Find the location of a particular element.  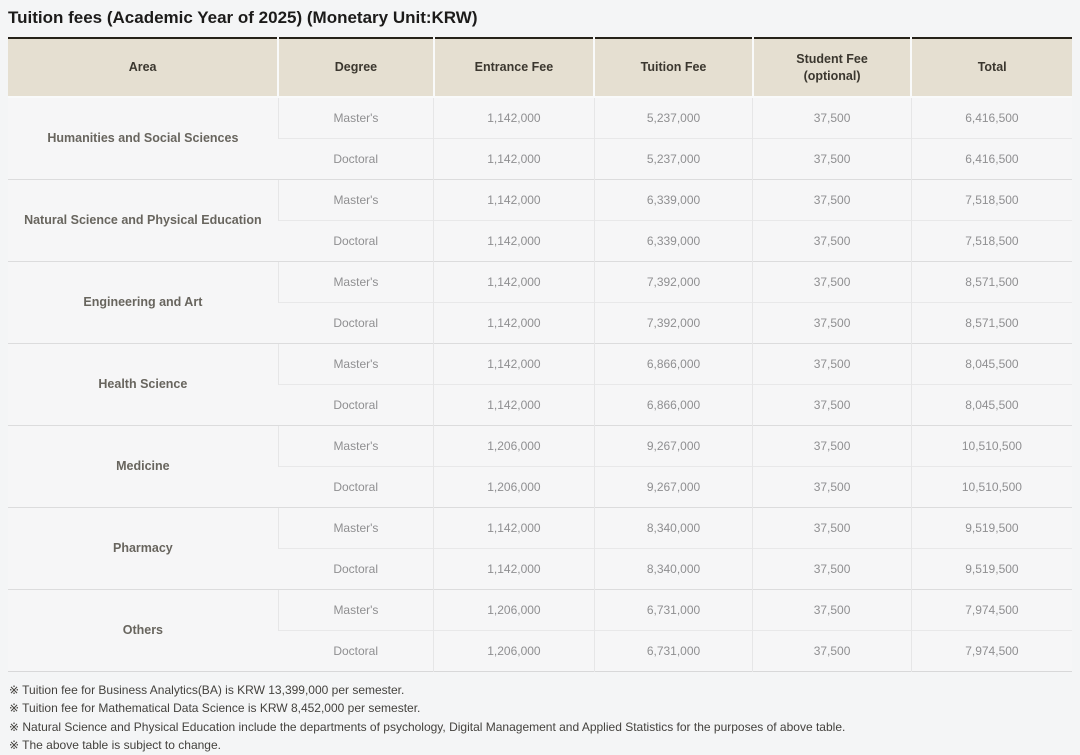

col-header-area: Area is located at coordinates (143, 68).